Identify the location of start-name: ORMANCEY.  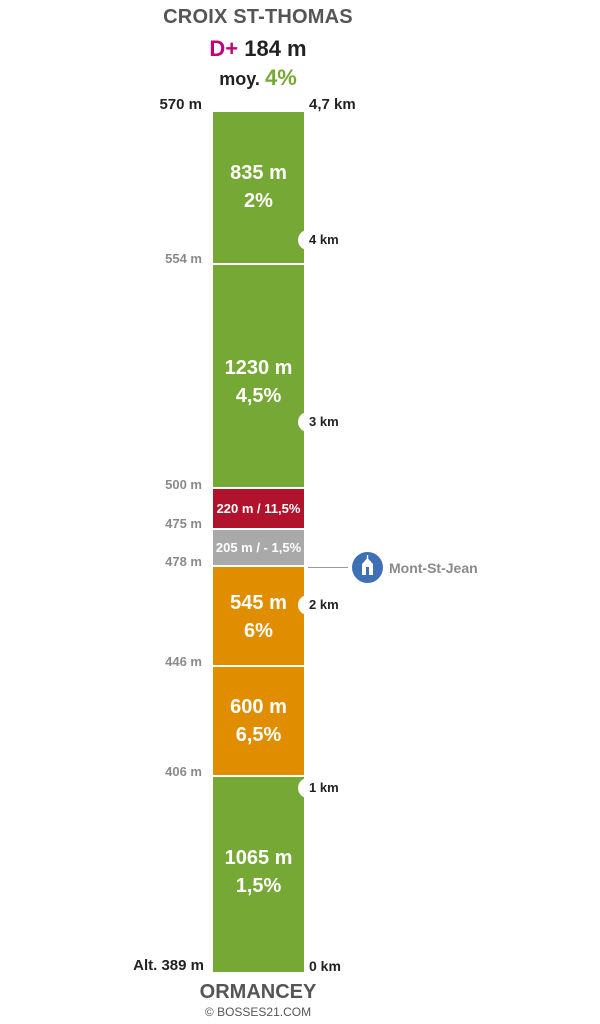
(258, 992).